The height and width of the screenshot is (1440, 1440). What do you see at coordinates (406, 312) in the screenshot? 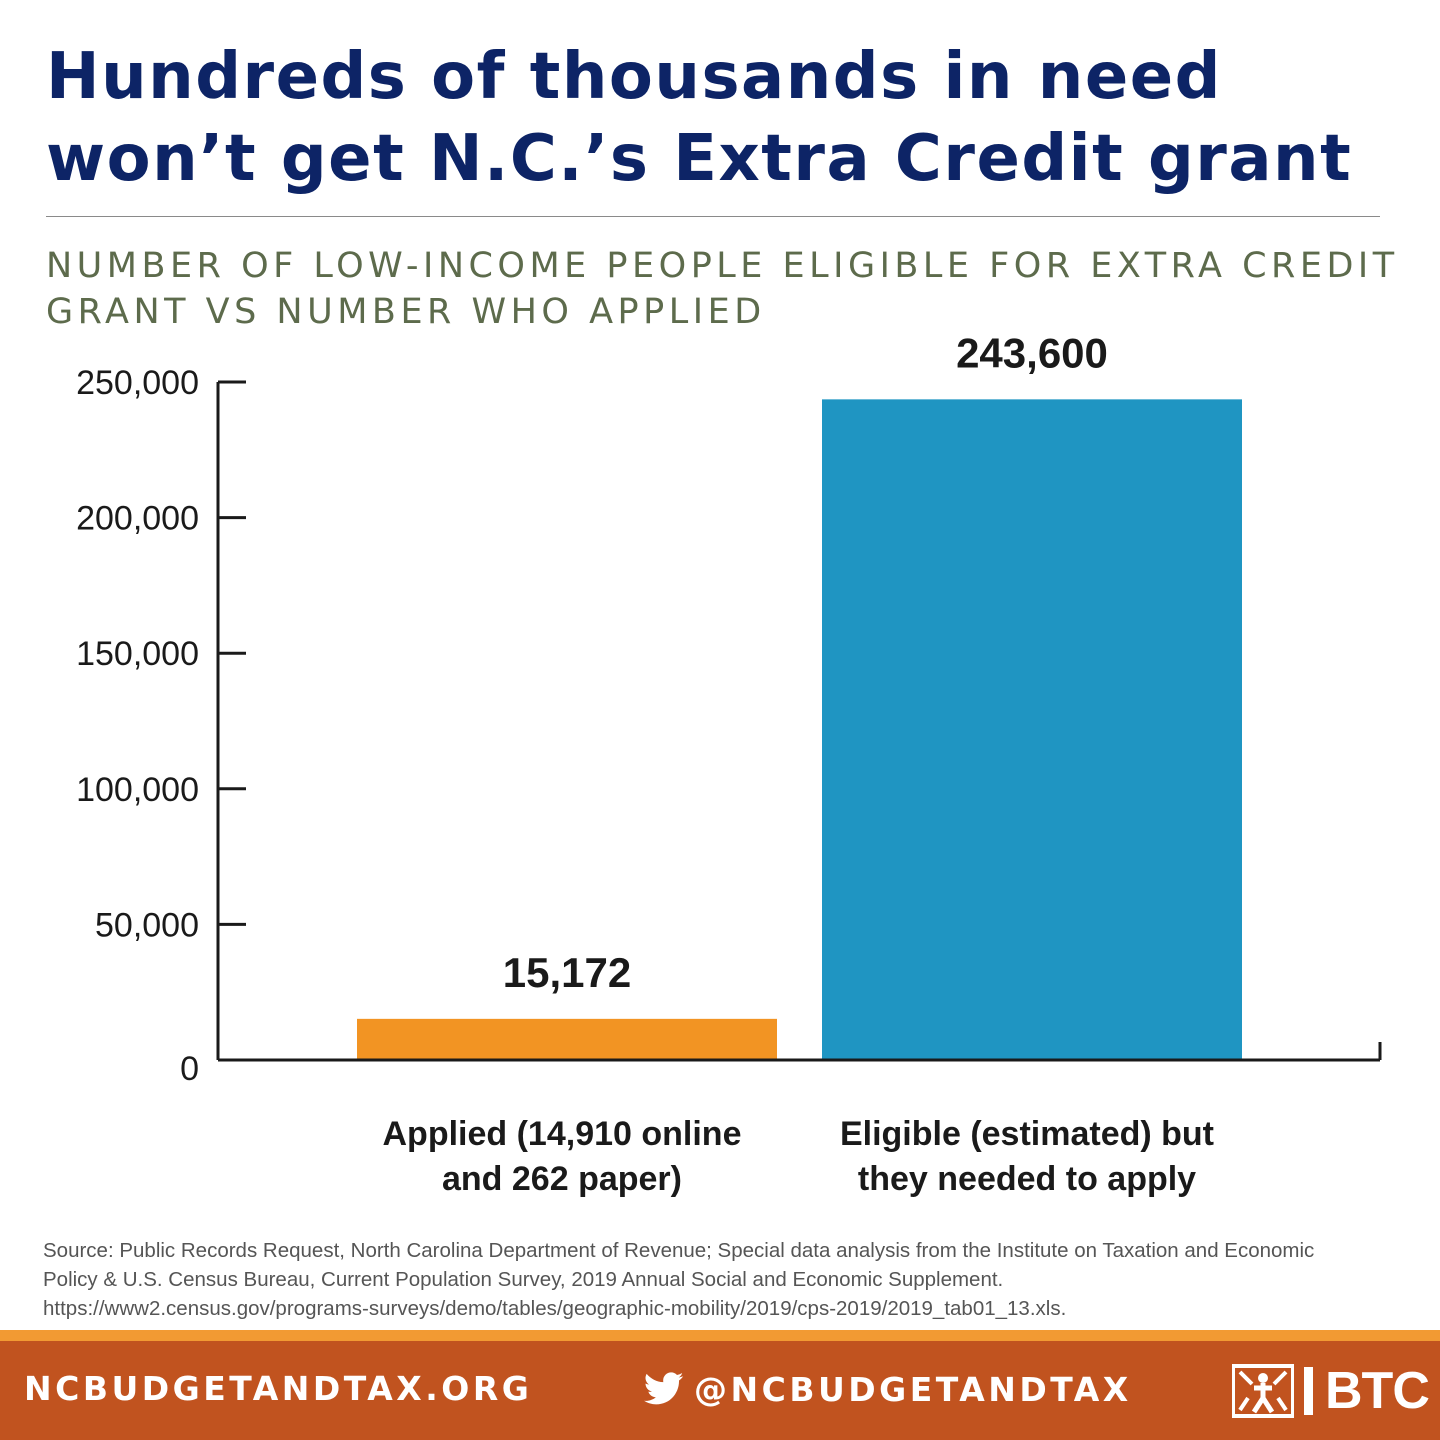
I see `subtitle-line-2: GRANT VS NUMBER WHO APPLIED` at bounding box center [406, 312].